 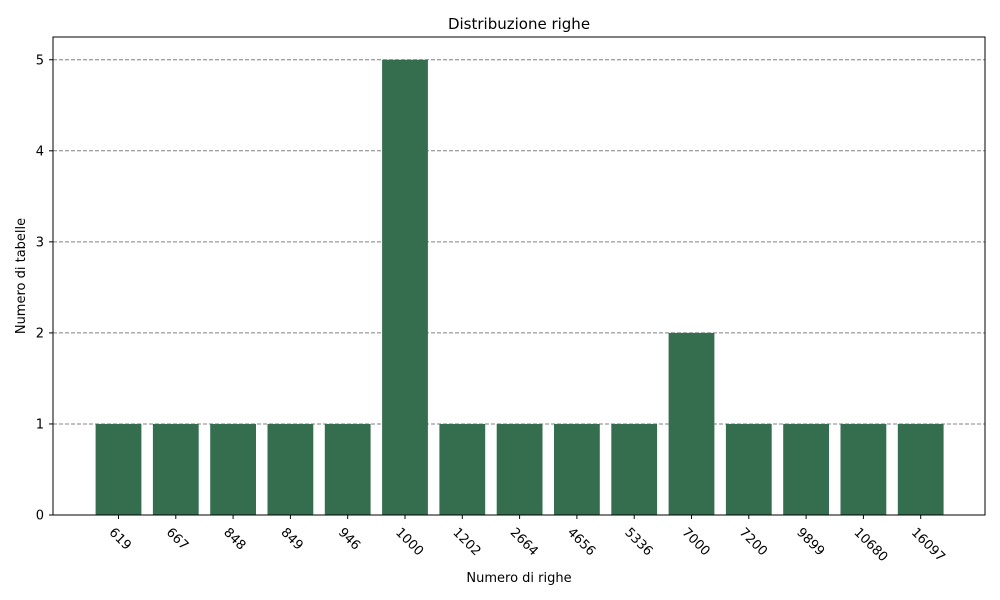 What do you see at coordinates (40, 242) in the screenshot?
I see `y-tick-label: 3` at bounding box center [40, 242].